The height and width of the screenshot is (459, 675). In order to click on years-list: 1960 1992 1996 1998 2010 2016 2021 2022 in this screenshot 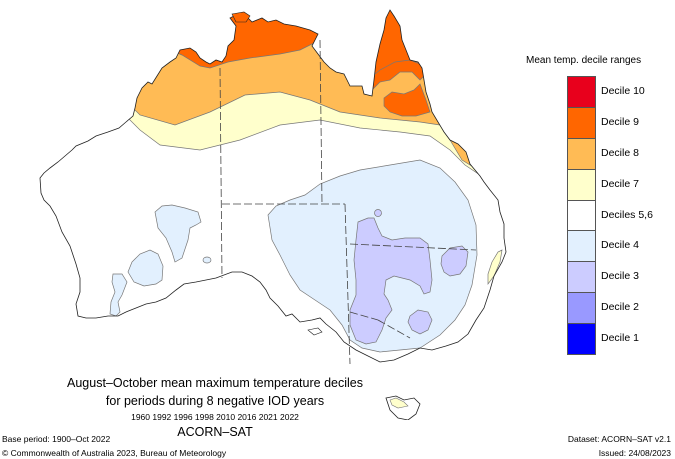, I will do `click(215, 417)`.